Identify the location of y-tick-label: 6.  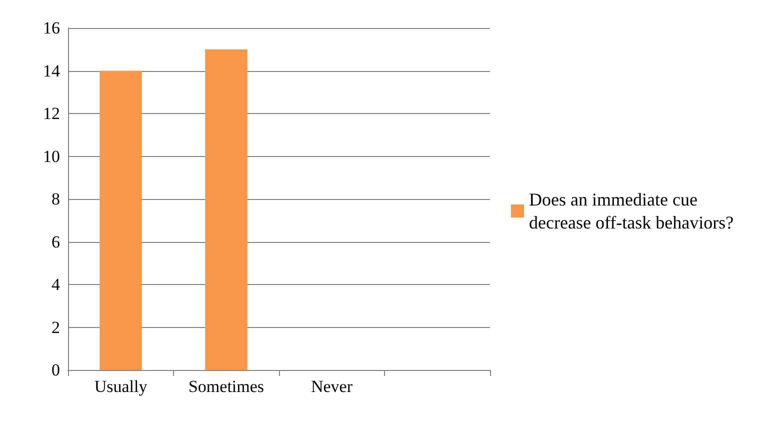
(56, 242).